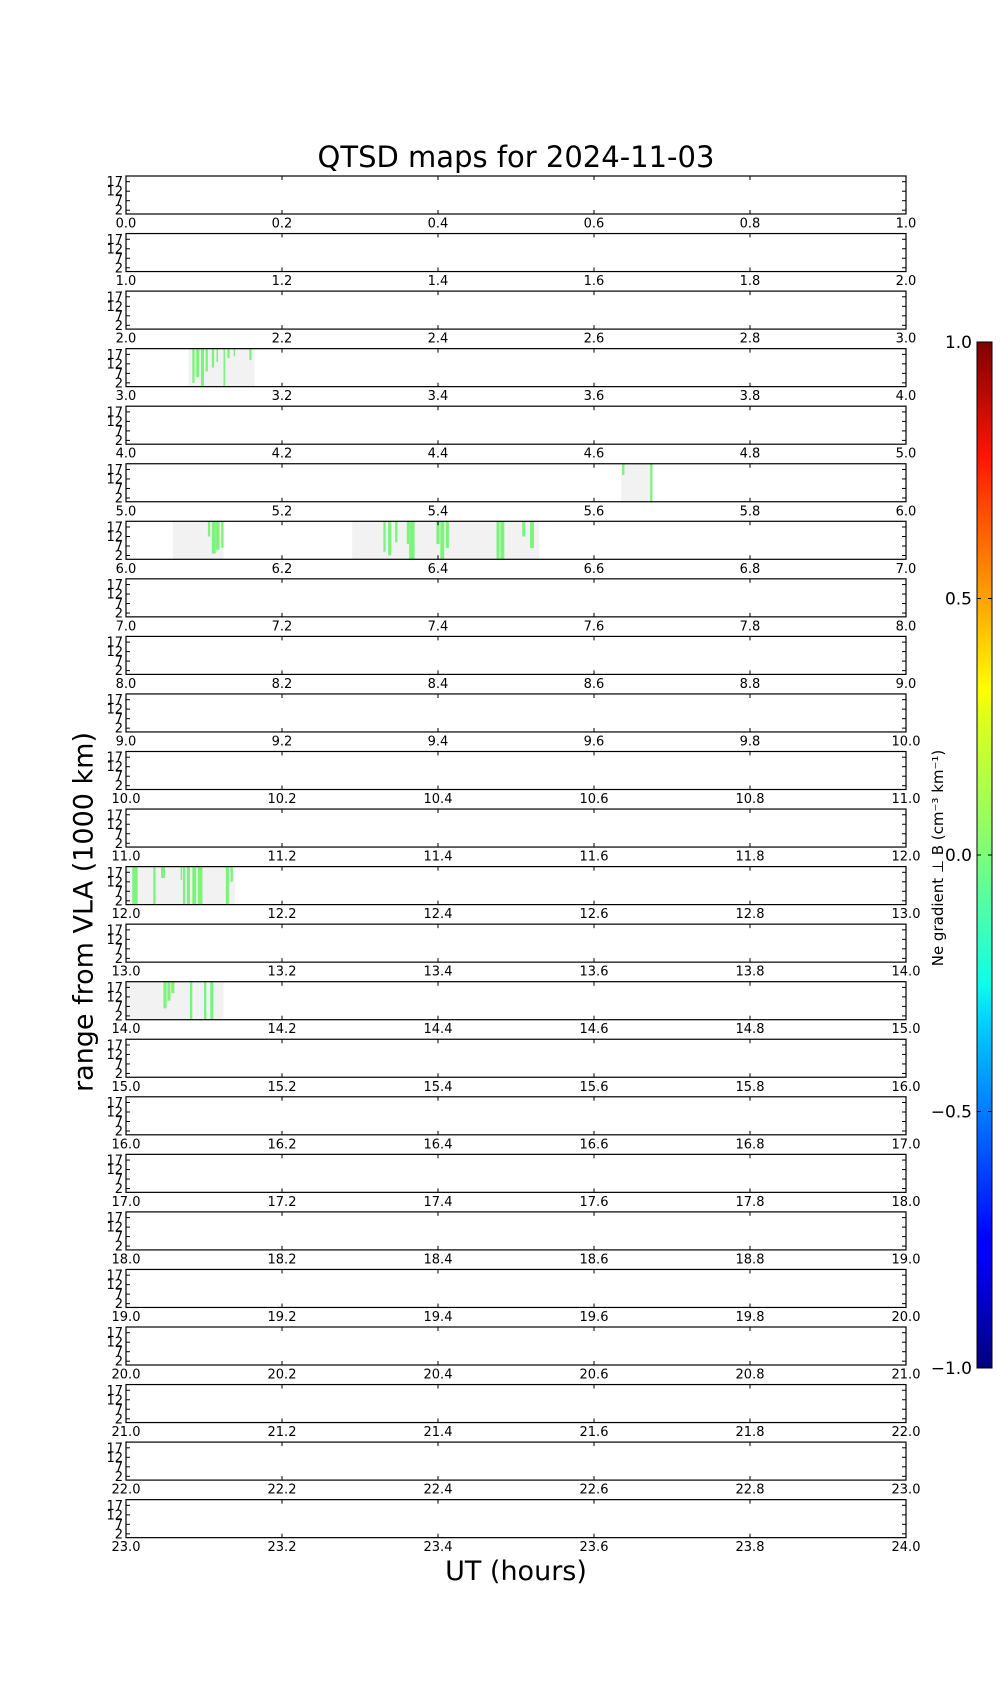 The height and width of the screenshot is (1700, 1000). I want to click on x-tick-label: 12.6, so click(594, 914).